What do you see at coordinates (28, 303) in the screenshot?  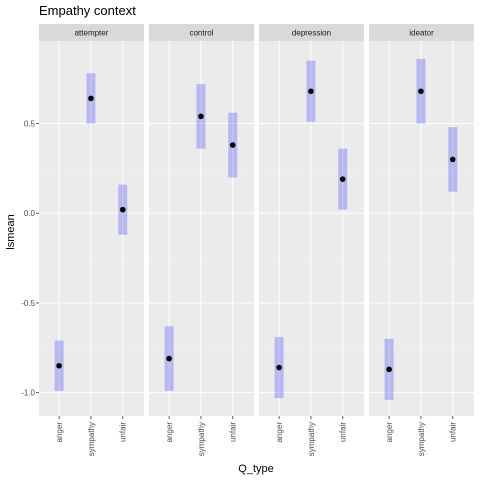 I see `y-tick-label: -0.5` at bounding box center [28, 303].